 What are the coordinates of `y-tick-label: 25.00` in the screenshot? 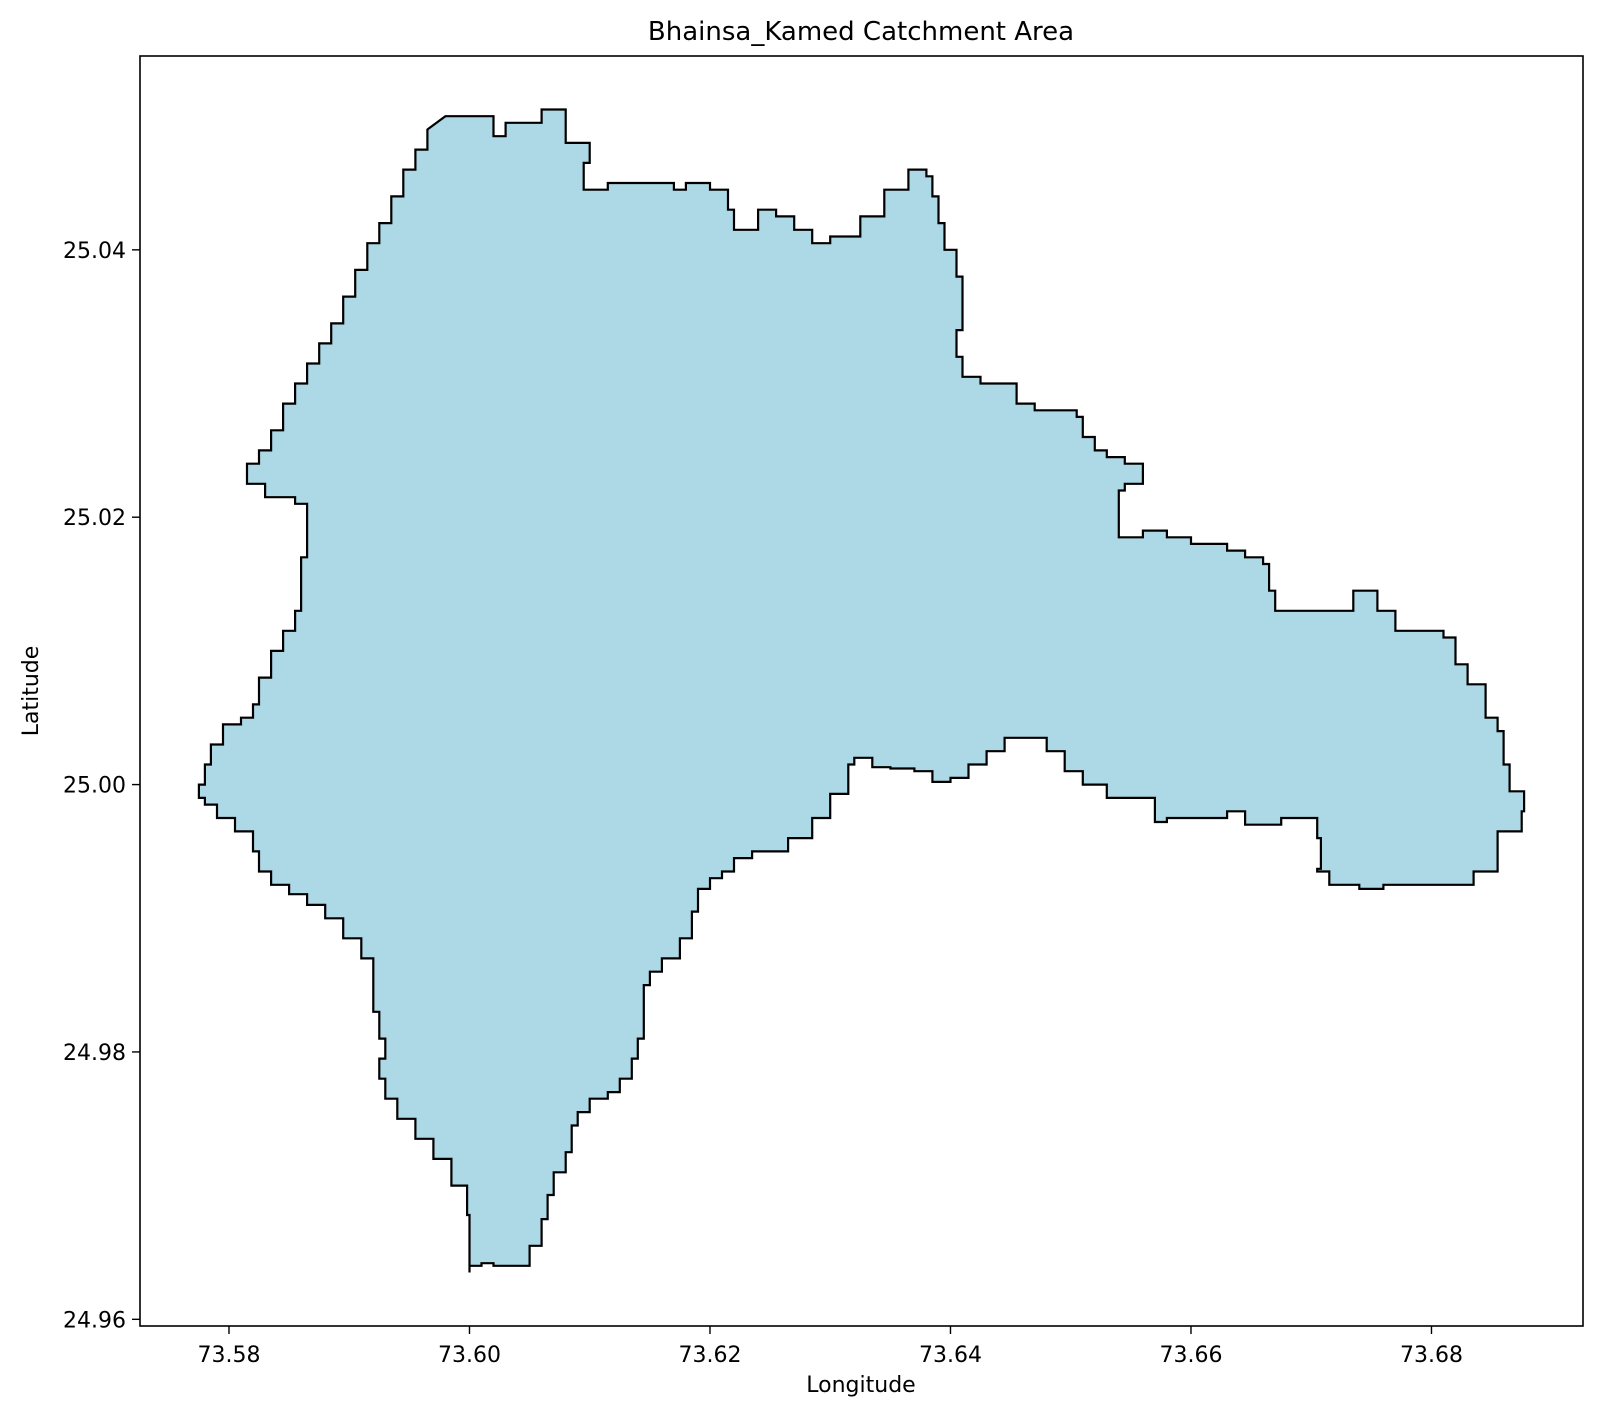 It's located at (94, 786).